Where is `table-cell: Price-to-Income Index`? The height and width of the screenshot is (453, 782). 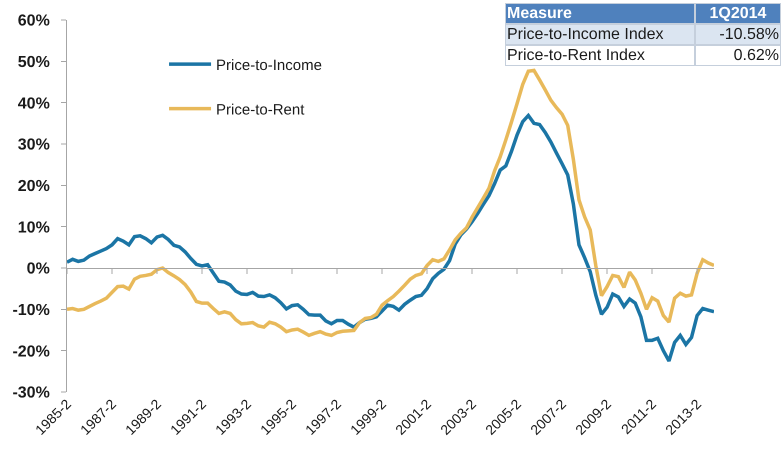
table-cell: Price-to-Income Index is located at coordinates (600, 34).